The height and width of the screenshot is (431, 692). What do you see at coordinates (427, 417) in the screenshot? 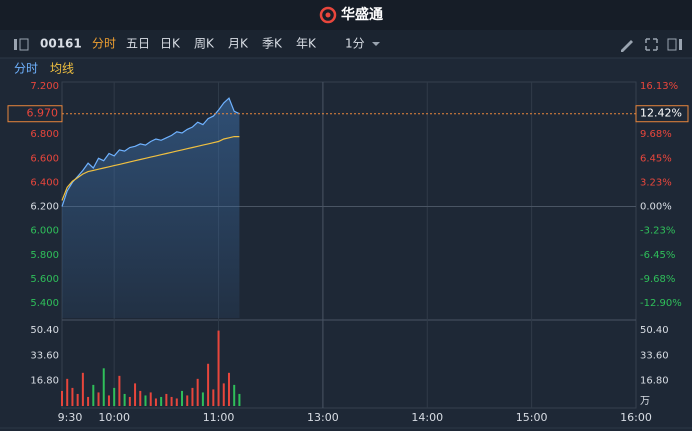
I see `x-tick-label: 14:00` at bounding box center [427, 417].